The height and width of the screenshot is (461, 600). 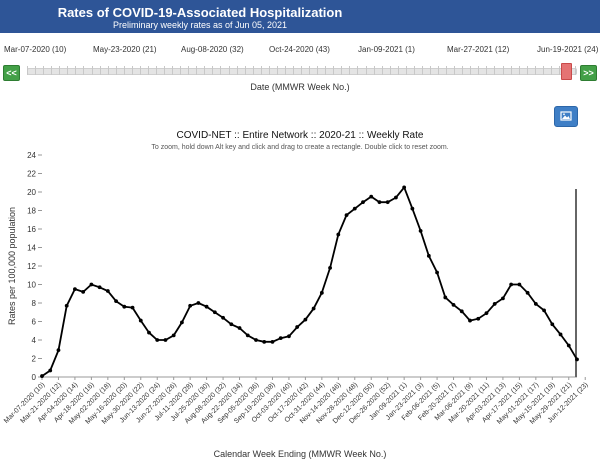 What do you see at coordinates (212, 49) in the screenshot?
I see `slider-label: Aug-08-2020 (32)` at bounding box center [212, 49].